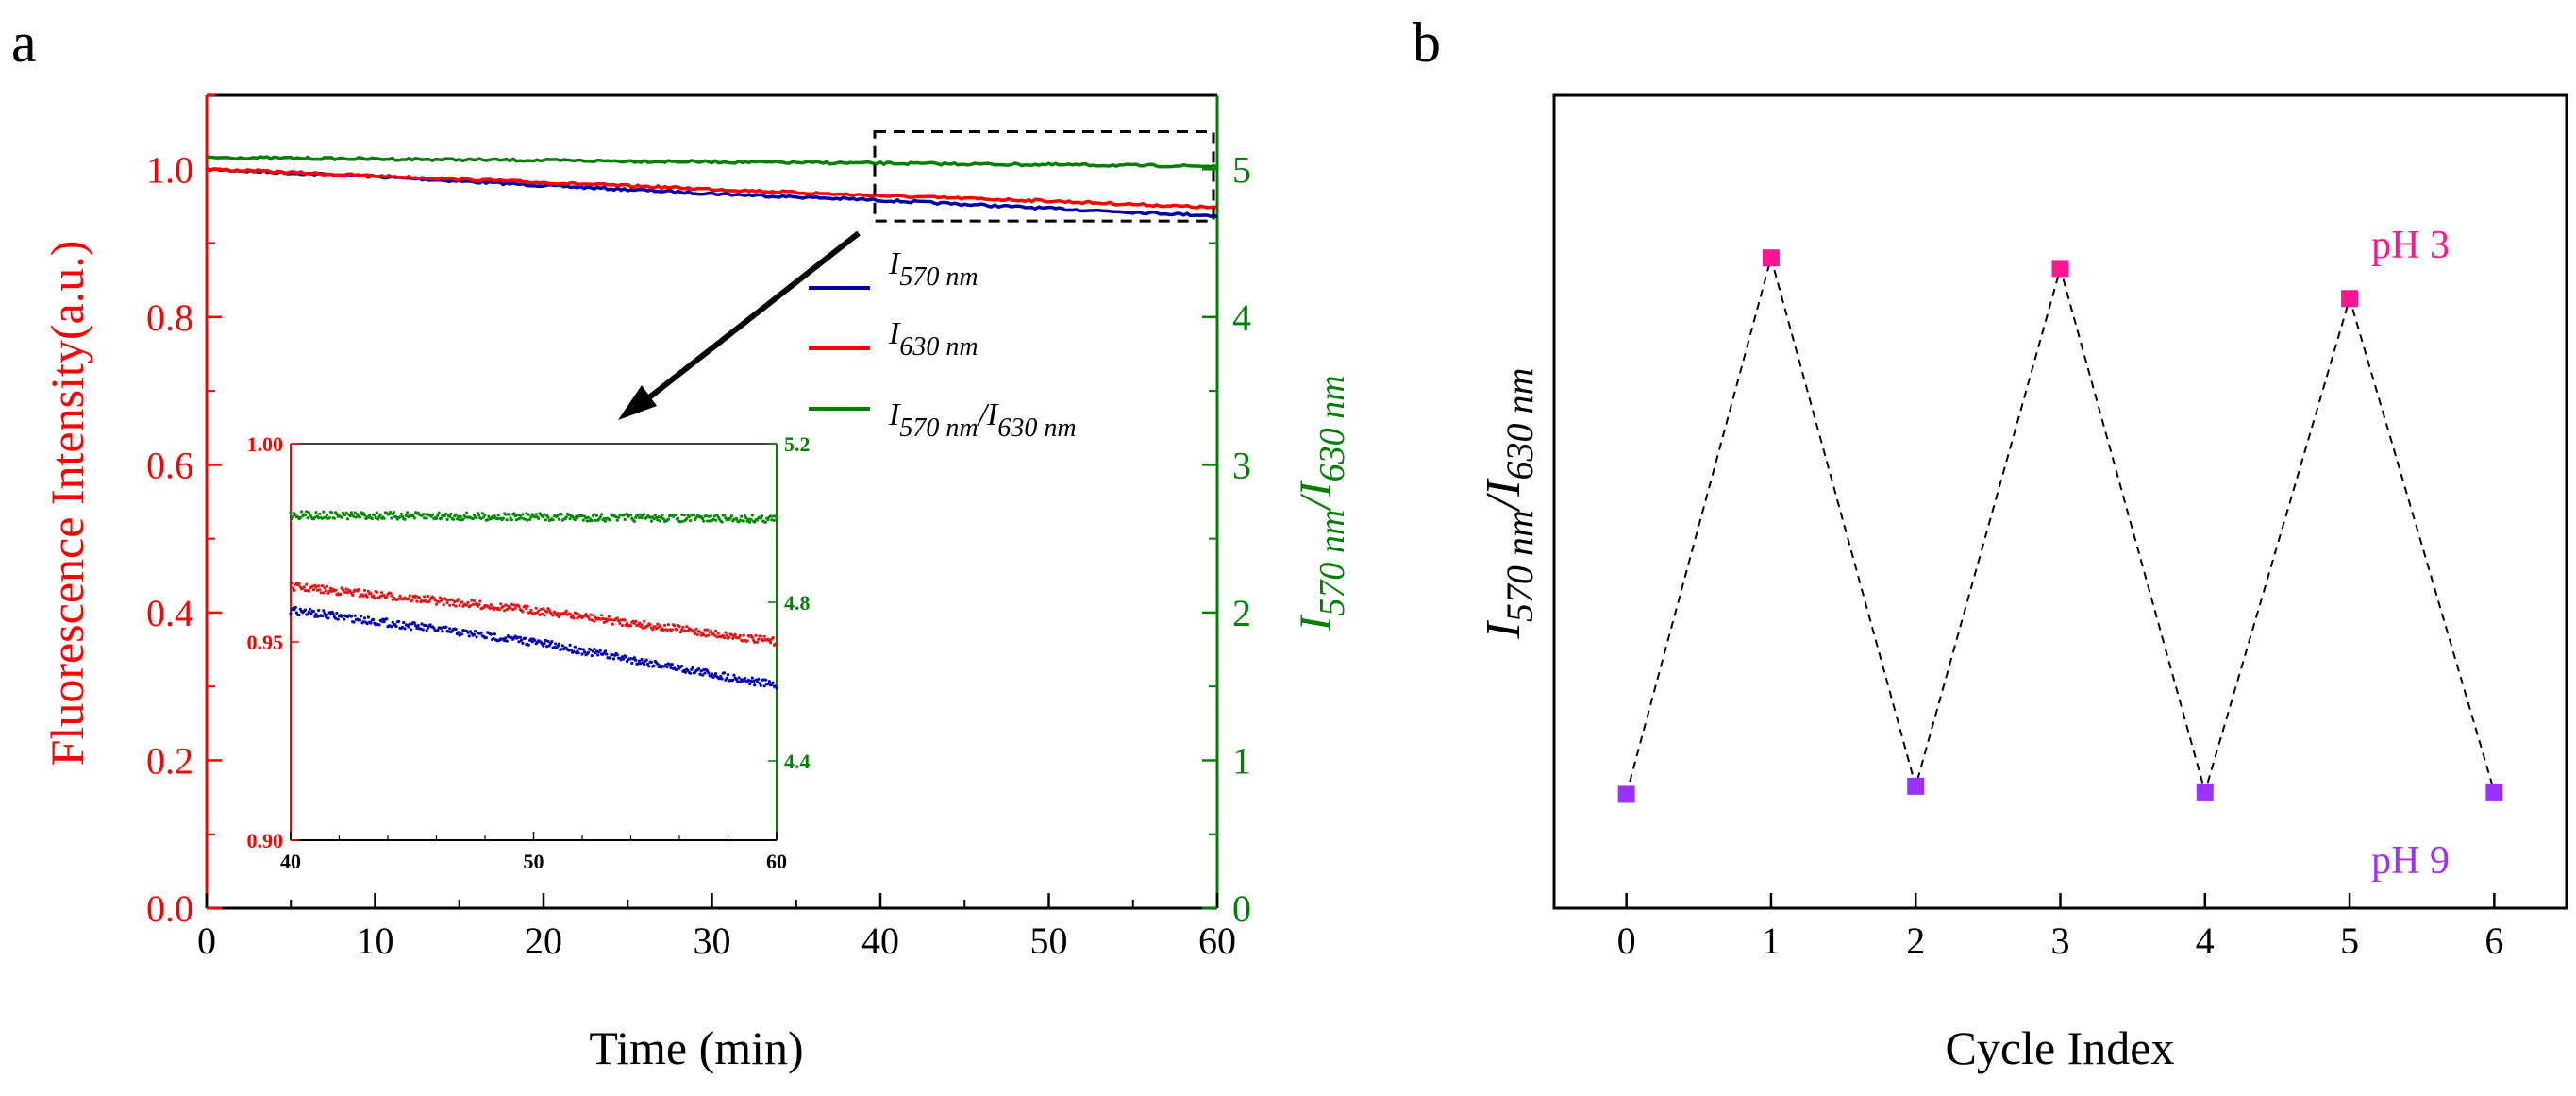 This screenshot has height=1096, width=2576. What do you see at coordinates (1044, 176) in the screenshot?
I see `zoom-box` at bounding box center [1044, 176].